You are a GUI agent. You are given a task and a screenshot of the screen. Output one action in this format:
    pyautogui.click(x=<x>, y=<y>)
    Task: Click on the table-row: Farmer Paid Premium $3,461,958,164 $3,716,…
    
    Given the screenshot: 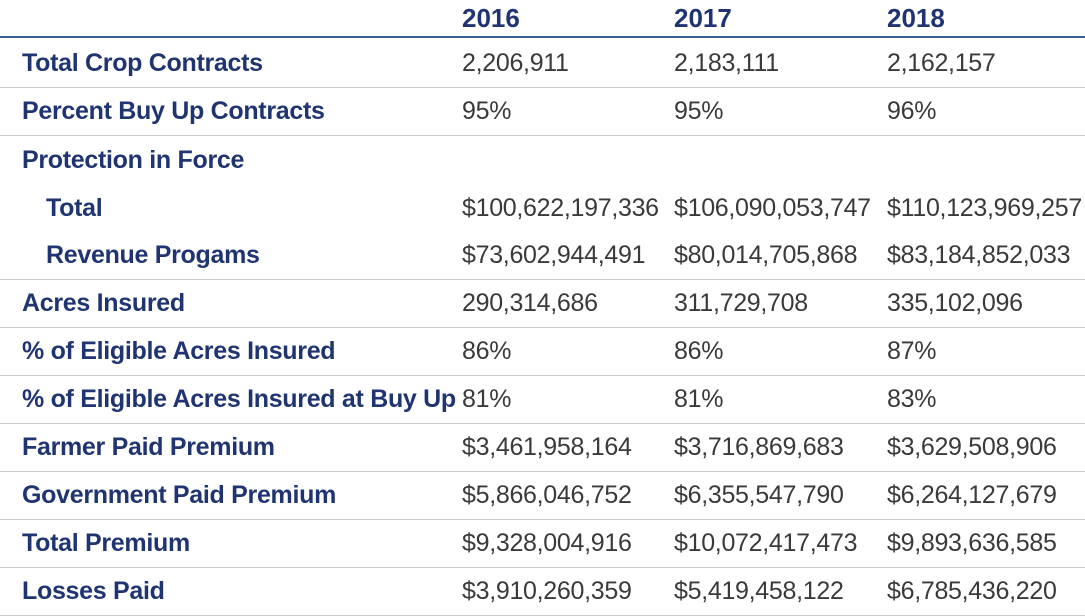 What is the action you would take?
    pyautogui.click(x=542, y=448)
    